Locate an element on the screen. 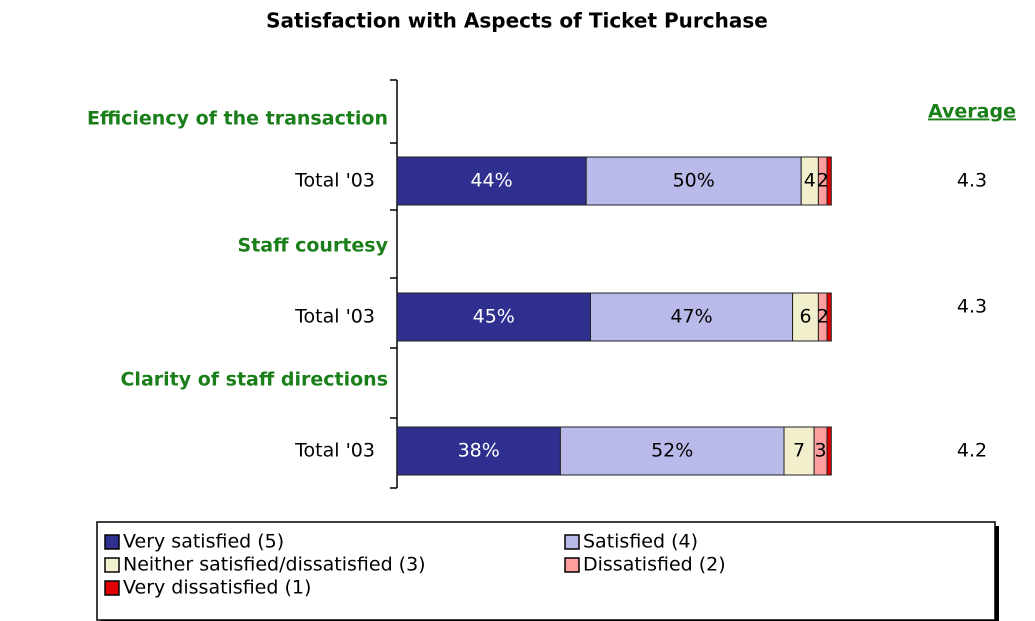 The height and width of the screenshot is (621, 1035). legend-label: Very satisfied (5) is located at coordinates (203, 542).